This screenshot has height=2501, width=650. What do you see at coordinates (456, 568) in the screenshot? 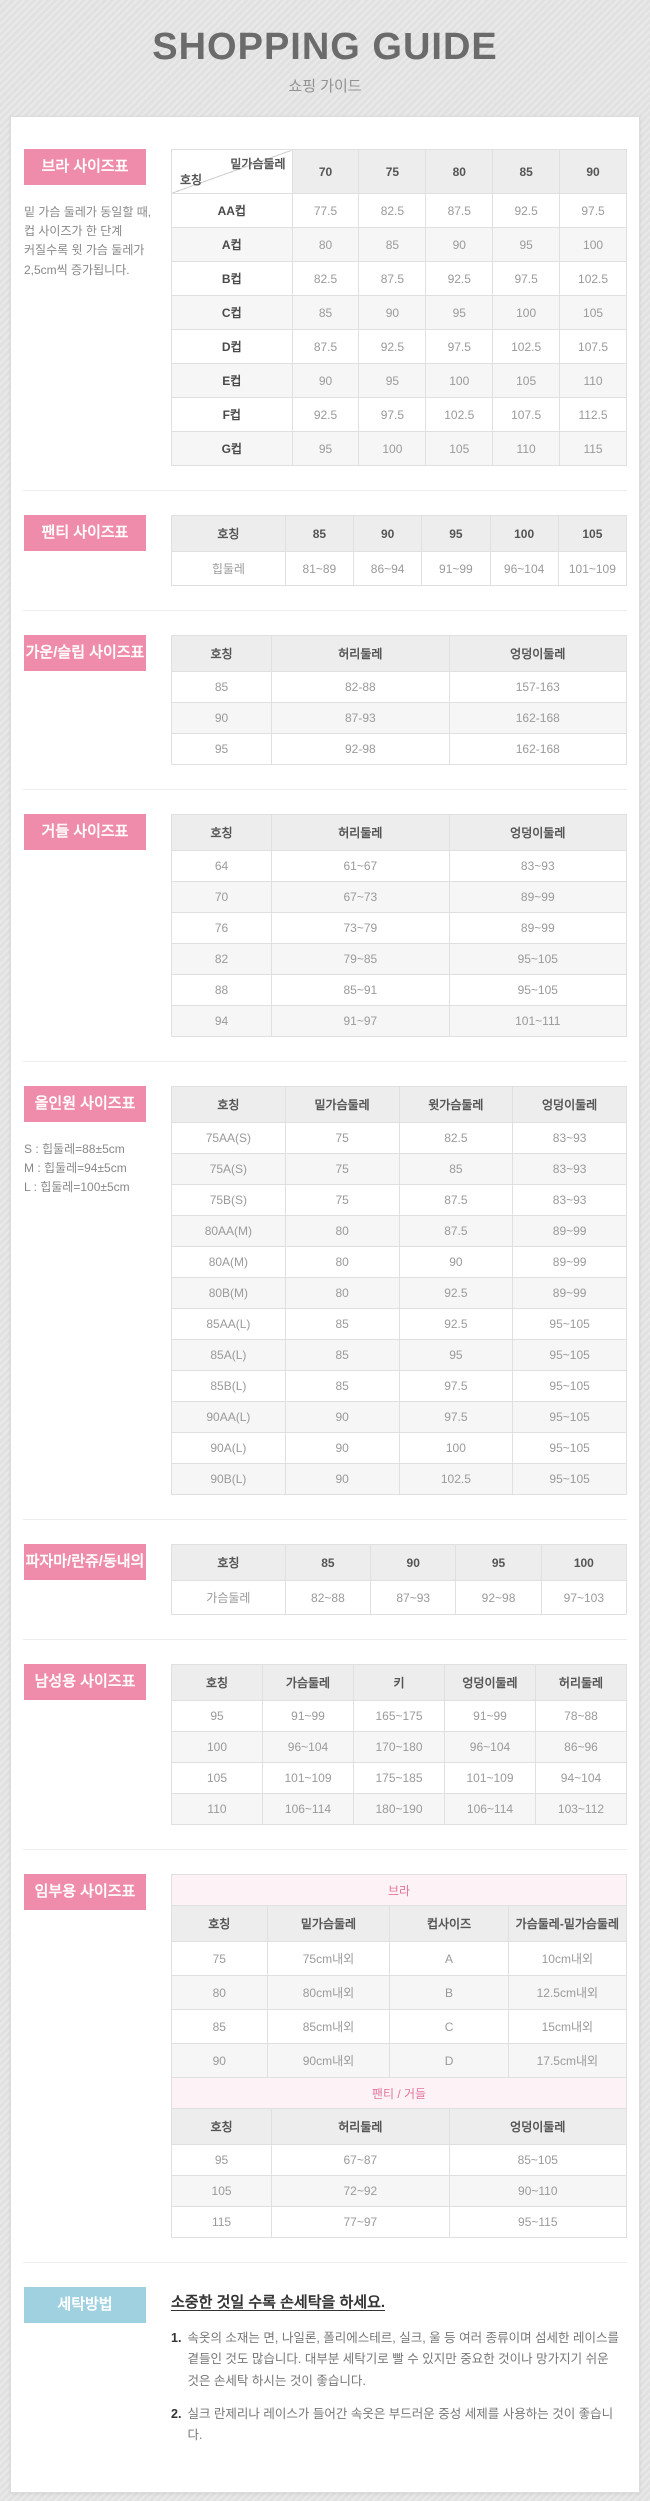
I see `value-cell: 91~99` at bounding box center [456, 568].